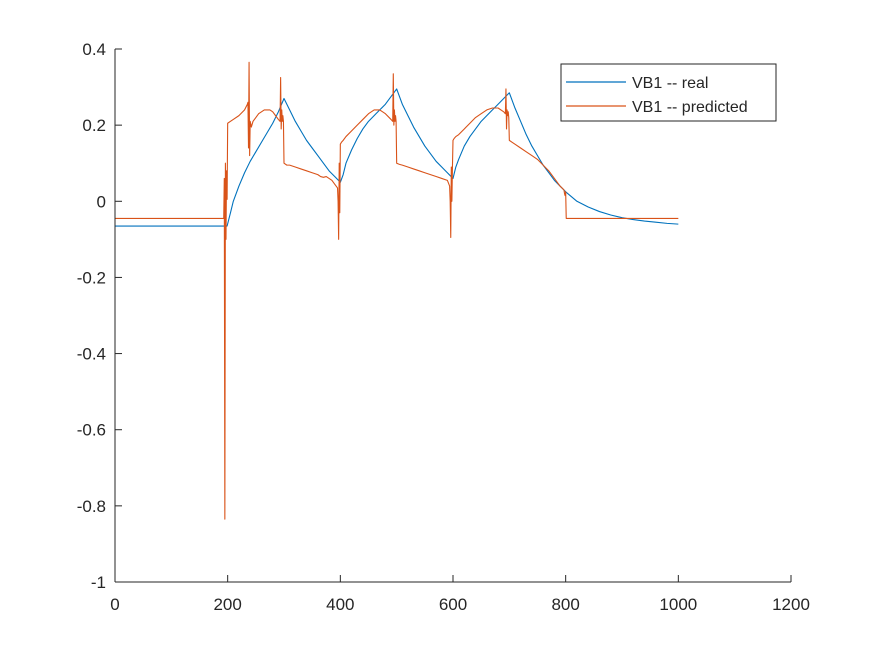  I want to click on legend-label-predicted: VB1 -- predicted, so click(690, 107).